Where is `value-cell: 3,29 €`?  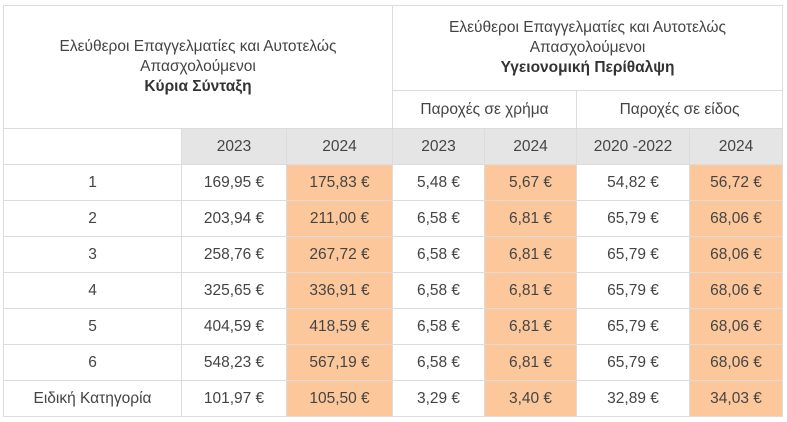 value-cell: 3,29 € is located at coordinates (439, 398).